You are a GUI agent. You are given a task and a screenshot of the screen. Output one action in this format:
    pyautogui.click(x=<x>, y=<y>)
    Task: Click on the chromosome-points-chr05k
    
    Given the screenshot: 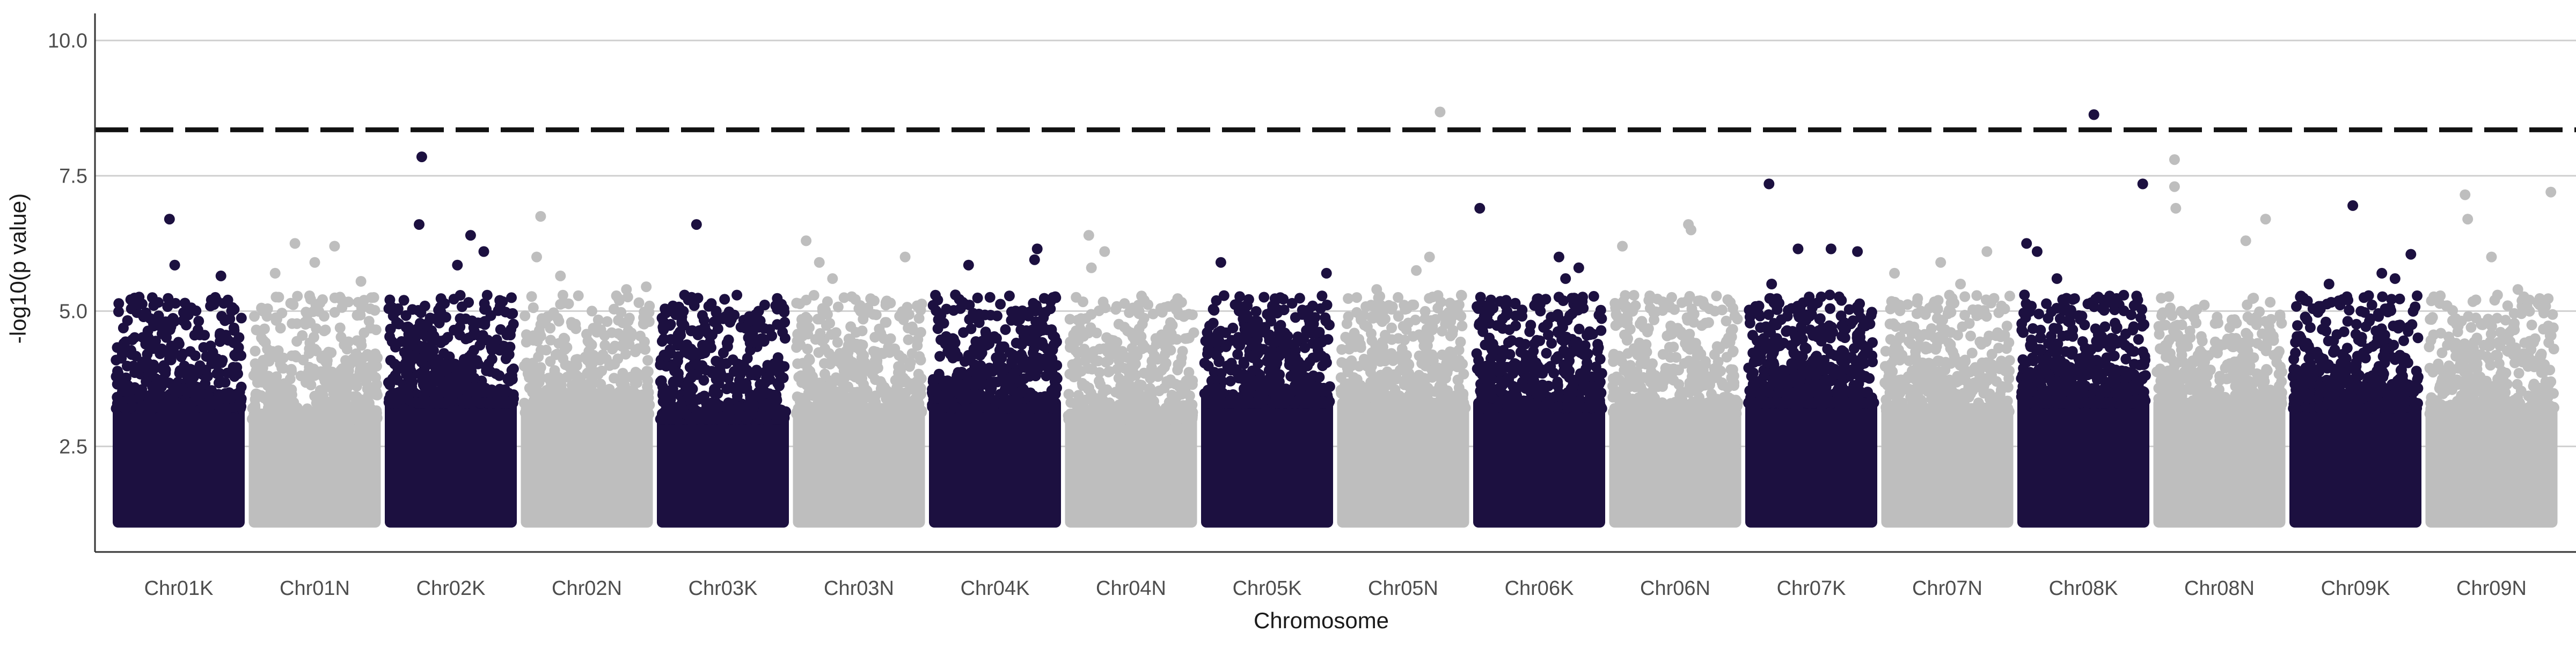 What is the action you would take?
    pyautogui.click(x=1267, y=392)
    